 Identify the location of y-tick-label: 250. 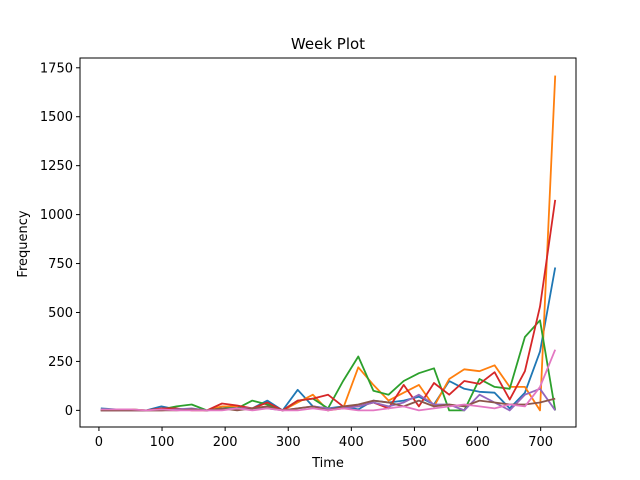
(60, 362).